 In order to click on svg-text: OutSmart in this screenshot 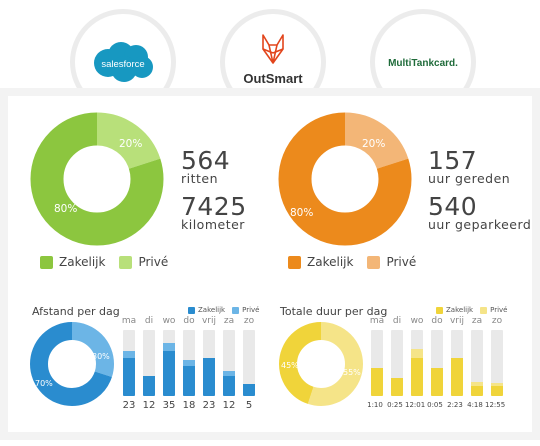, I will do `click(273, 78)`.